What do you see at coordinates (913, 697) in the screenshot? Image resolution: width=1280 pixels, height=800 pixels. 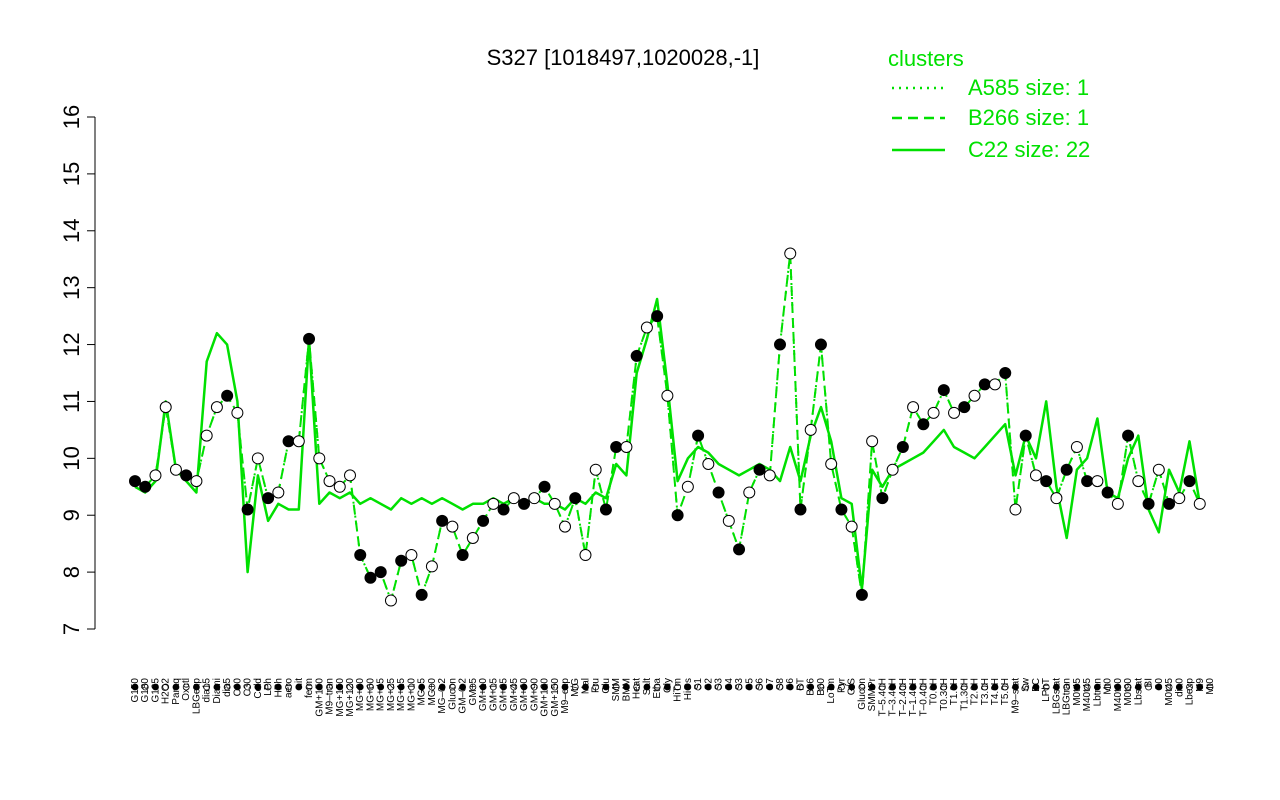 I see `x-tick-label: T–1.40H` at bounding box center [913, 697].